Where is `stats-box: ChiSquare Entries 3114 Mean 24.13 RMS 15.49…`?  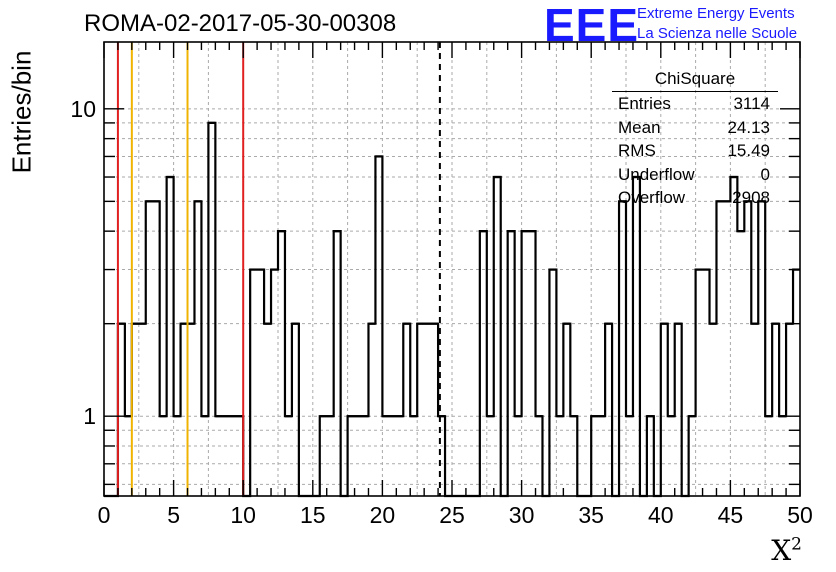
stats-box: ChiSquare Entries 3114 Mean 24.13 RMS 15.49… is located at coordinates (695, 139).